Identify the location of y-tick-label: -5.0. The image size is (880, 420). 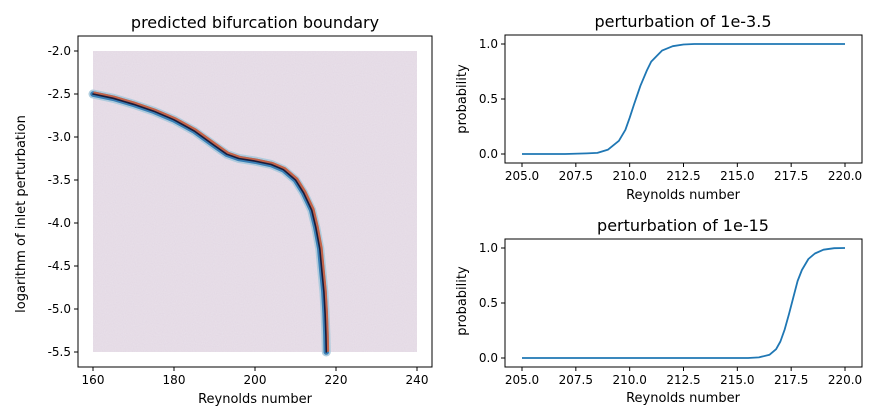
(59, 309).